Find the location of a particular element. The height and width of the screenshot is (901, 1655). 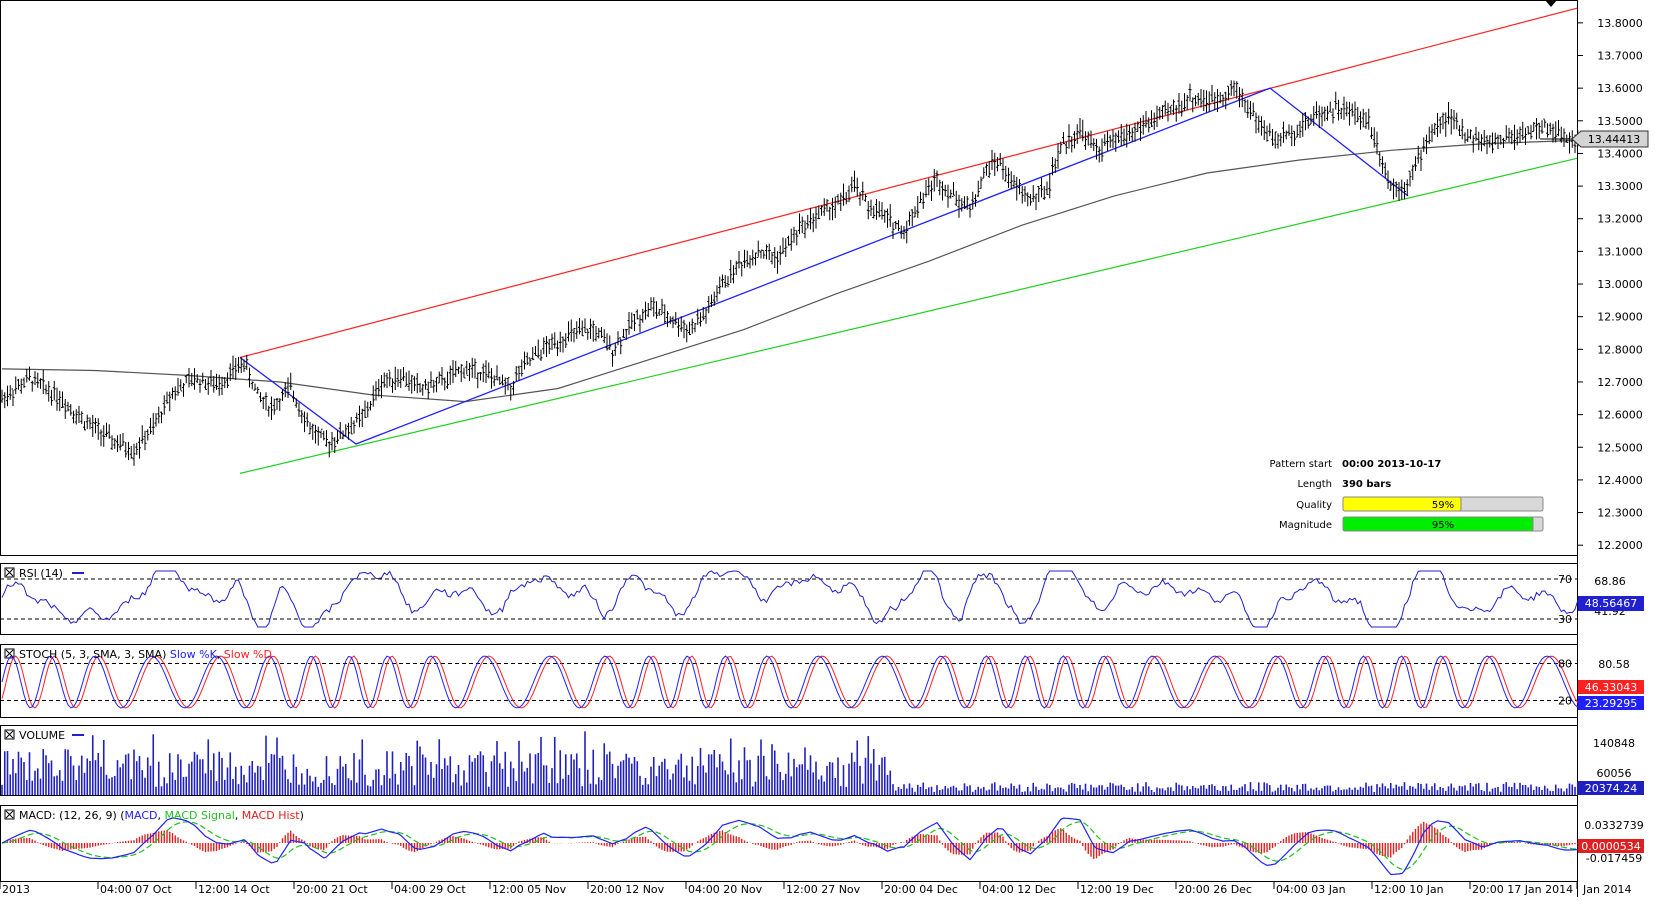

rsi-current-value: 48.56467 is located at coordinates (1611, 603).